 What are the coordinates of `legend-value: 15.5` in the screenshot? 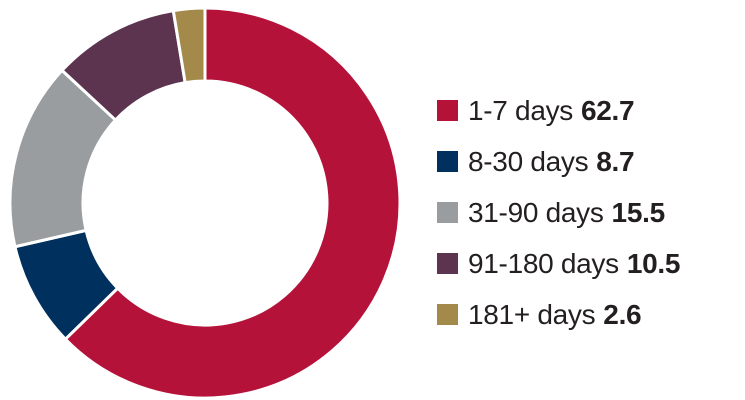 It's located at (638, 212).